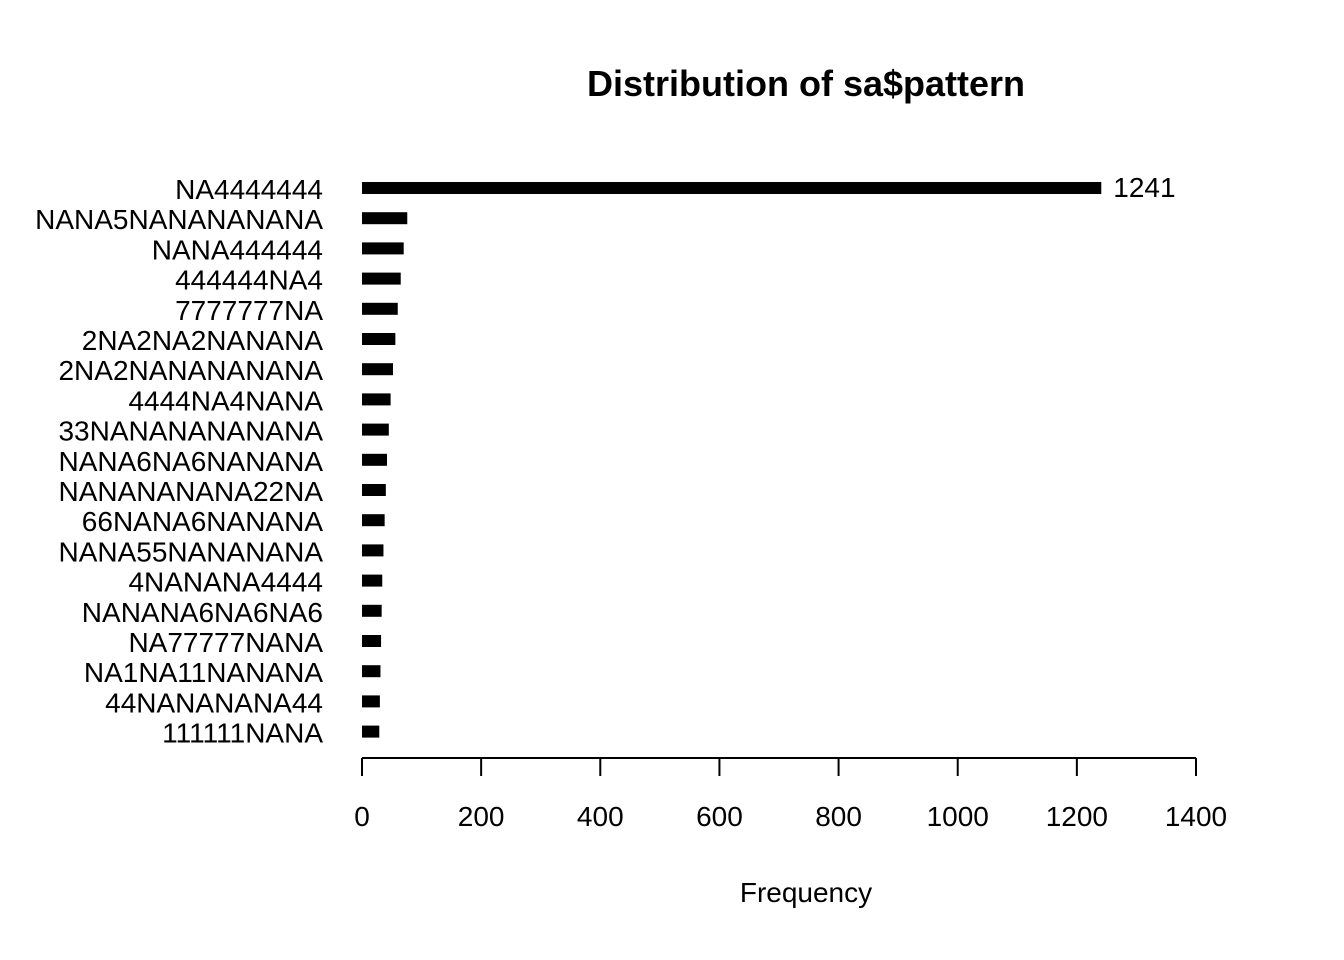 This screenshot has height=960, width=1344. I want to click on category-label: NA4444444, so click(249, 189).